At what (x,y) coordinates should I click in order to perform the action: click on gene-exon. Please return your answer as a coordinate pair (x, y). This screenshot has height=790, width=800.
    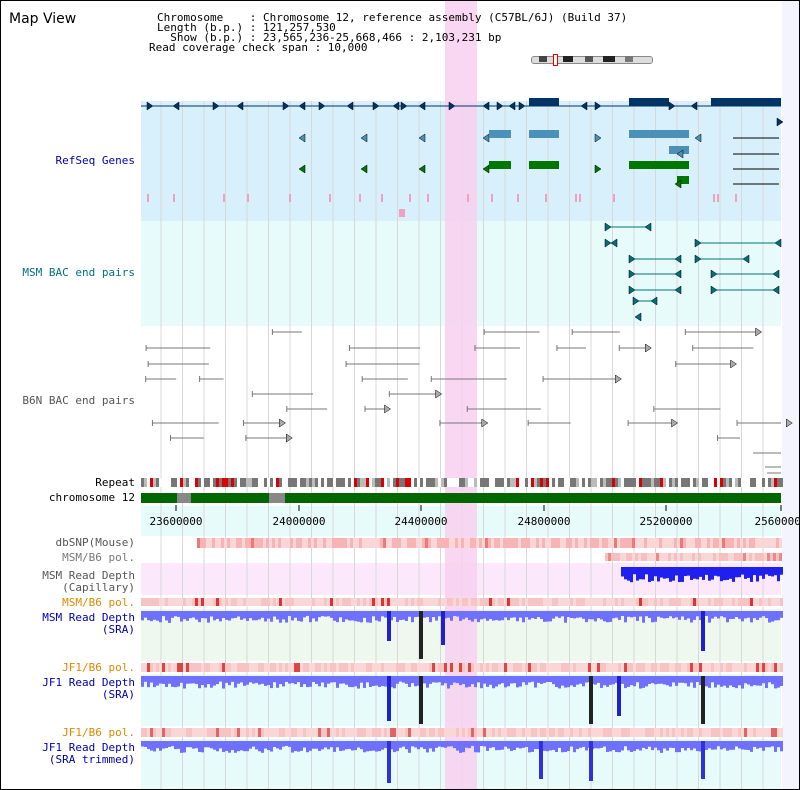
    Looking at the image, I should click on (649, 102).